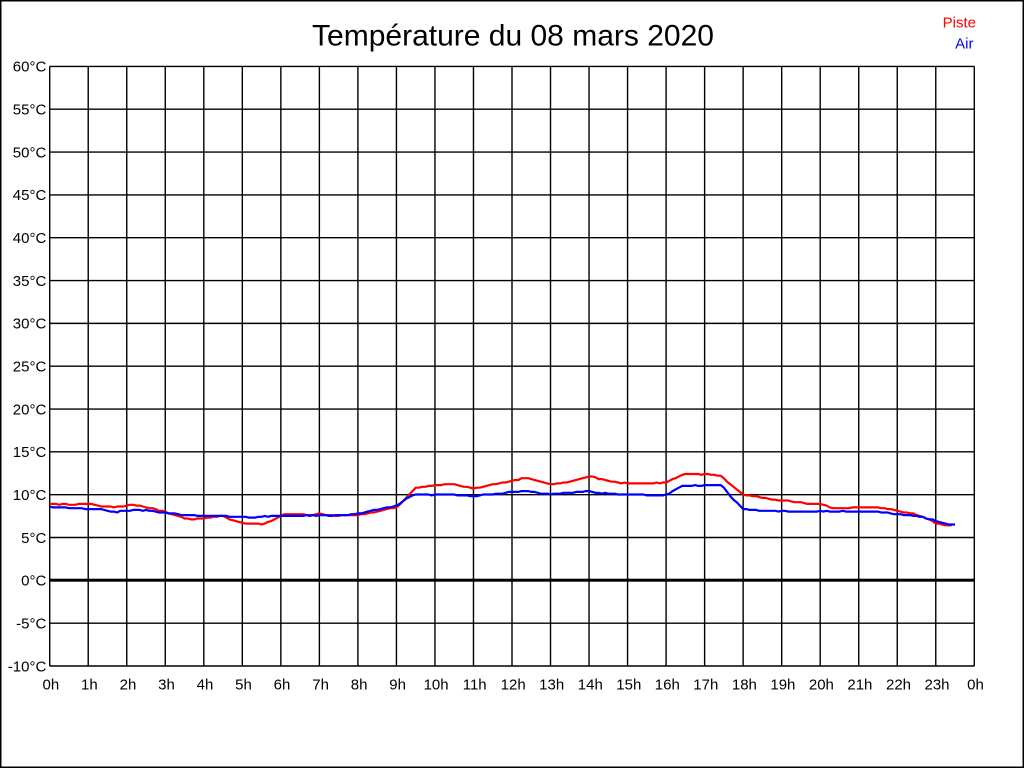 This screenshot has width=1024, height=768. Describe the element at coordinates (821, 685) in the screenshot. I see `svg-text: 20h` at that location.